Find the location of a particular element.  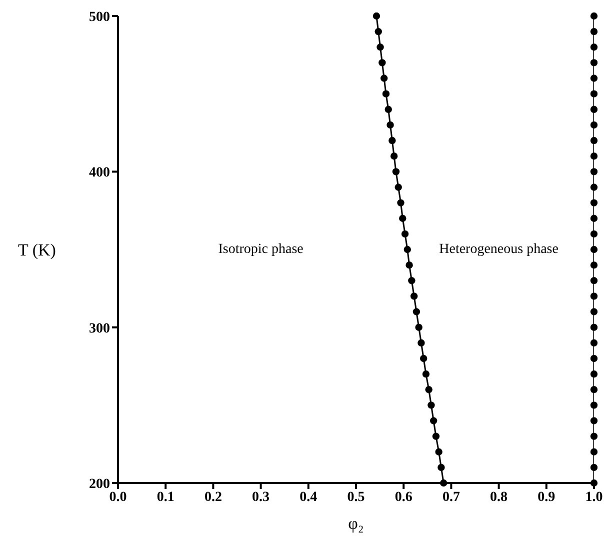

y-tick-label: 300 is located at coordinates (99, 328).